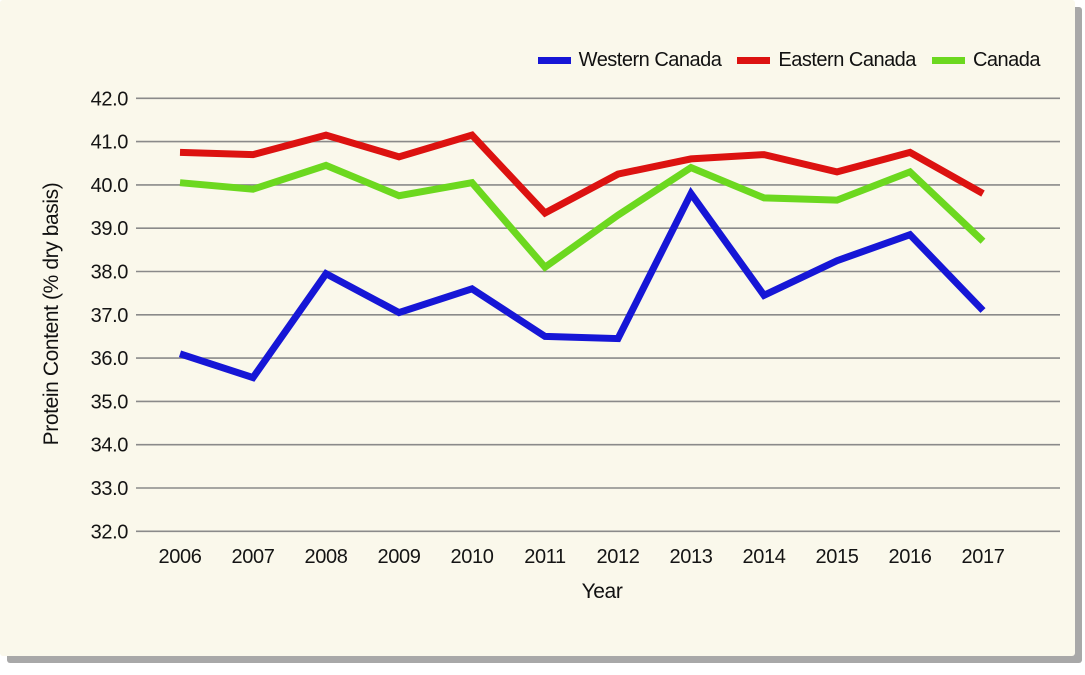 The image size is (1085, 675). Describe the element at coordinates (110, 402) in the screenshot. I see `y-tick-label: 35.0` at that location.